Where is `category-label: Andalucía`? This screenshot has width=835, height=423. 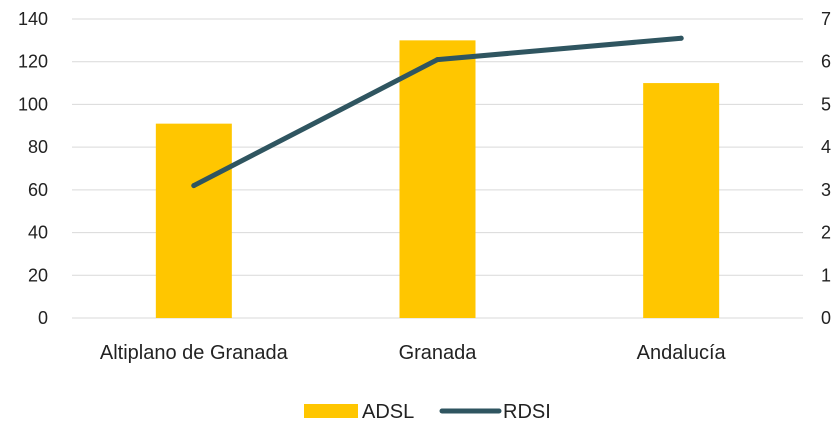
category-label: Andalucía is located at coordinates (682, 353).